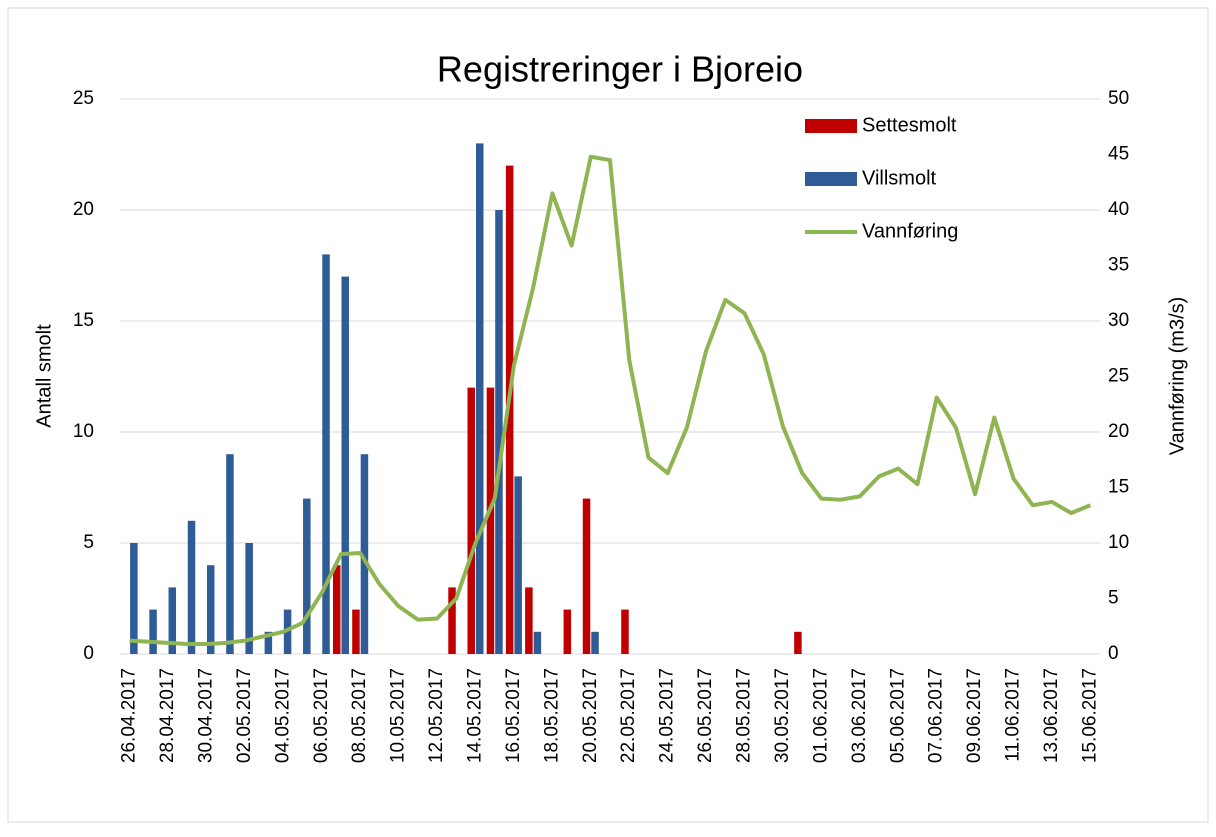  I want to click on x-tick-label: 26.05.2017, so click(705, 715).